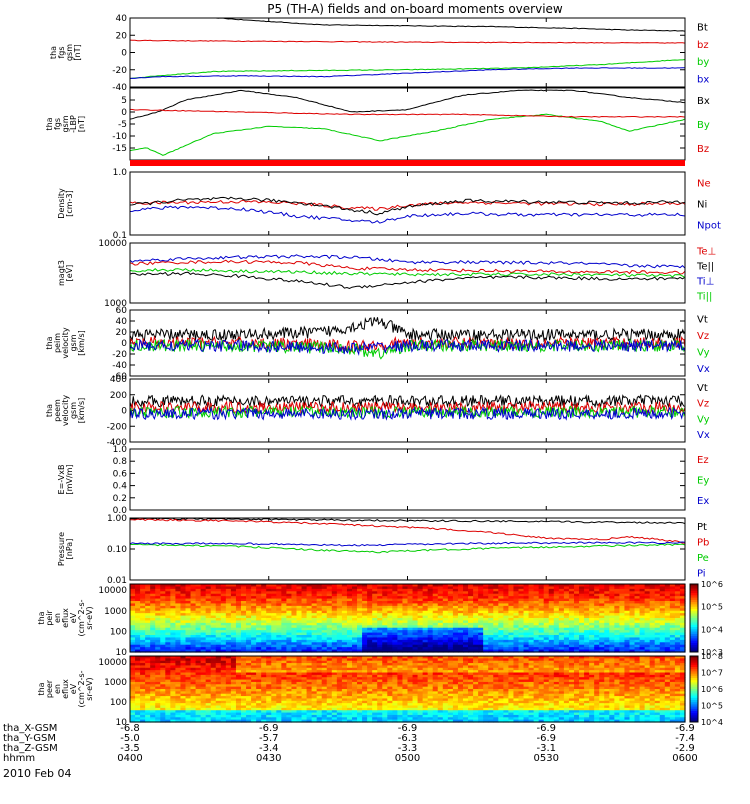 This screenshot has height=804, width=750. What do you see at coordinates (703, 481) in the screenshot?
I see `legend-Ey: Ey` at bounding box center [703, 481].